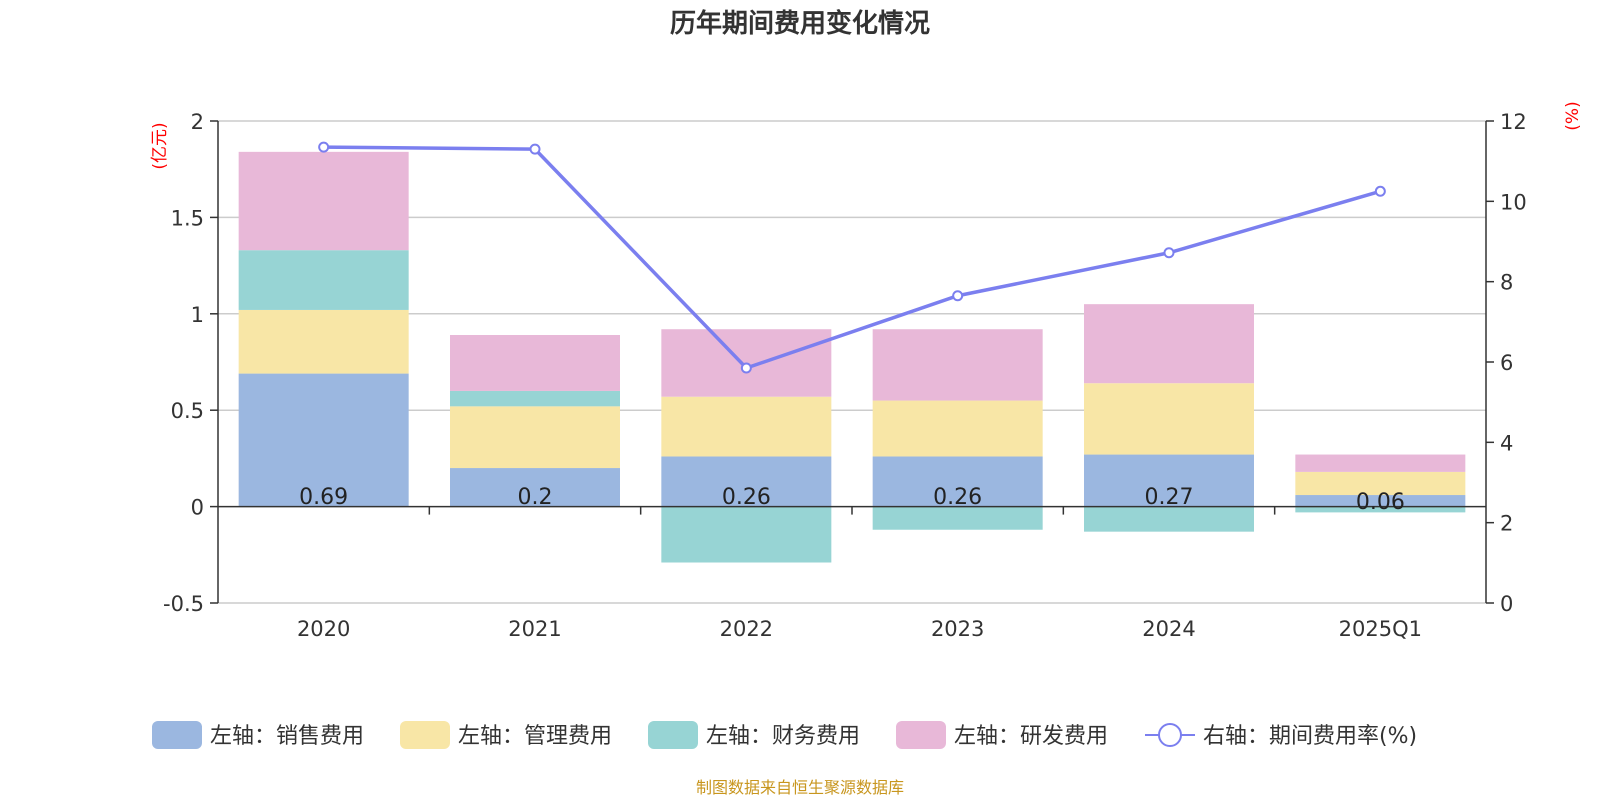 This screenshot has width=1600, height=800. What do you see at coordinates (197, 122) in the screenshot?
I see `left-tick-label: 2` at bounding box center [197, 122].